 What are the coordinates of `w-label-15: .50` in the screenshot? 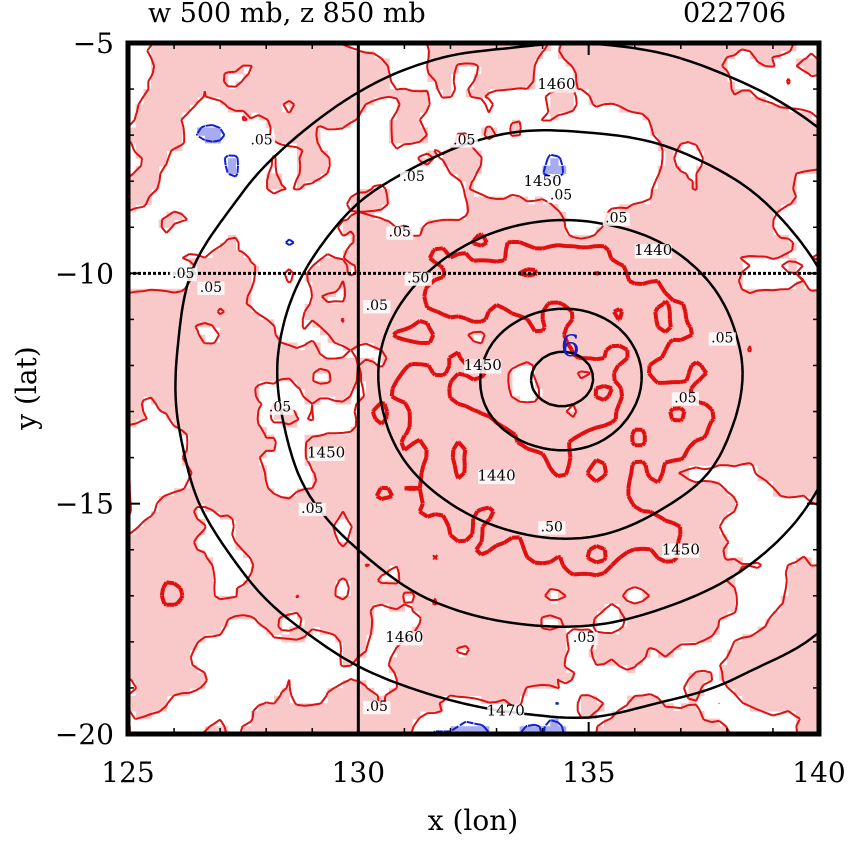 It's located at (552, 527).